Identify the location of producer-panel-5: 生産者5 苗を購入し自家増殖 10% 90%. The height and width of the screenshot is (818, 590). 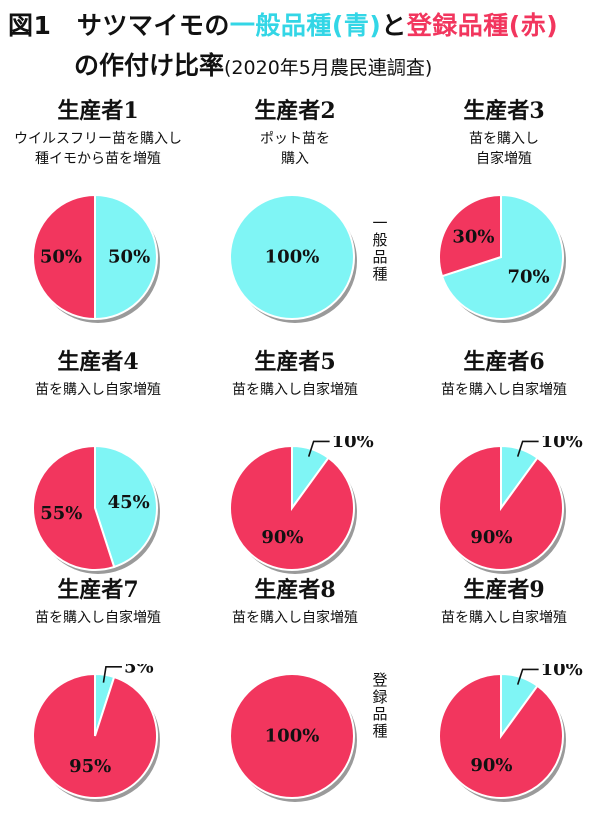
(295, 467).